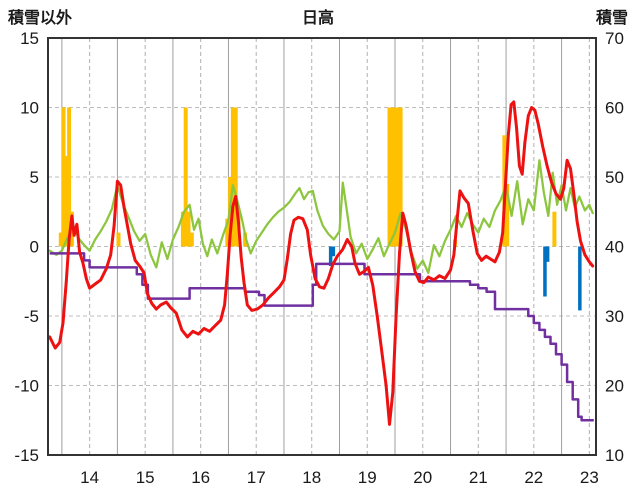  Describe the element at coordinates (614, 108) in the screenshot. I see `right-axis-tick: 60` at that location.